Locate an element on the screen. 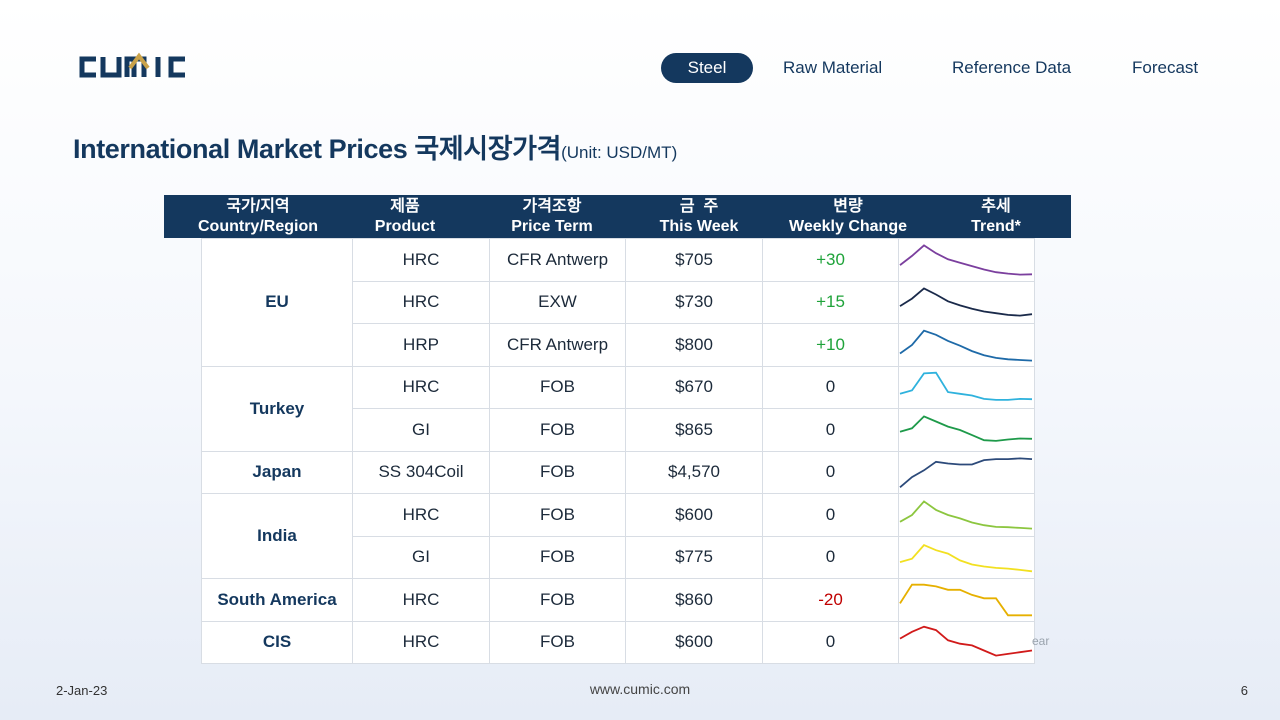 The width and height of the screenshot is (1280, 720). footer-website: www.cumic.com is located at coordinates (640, 689).